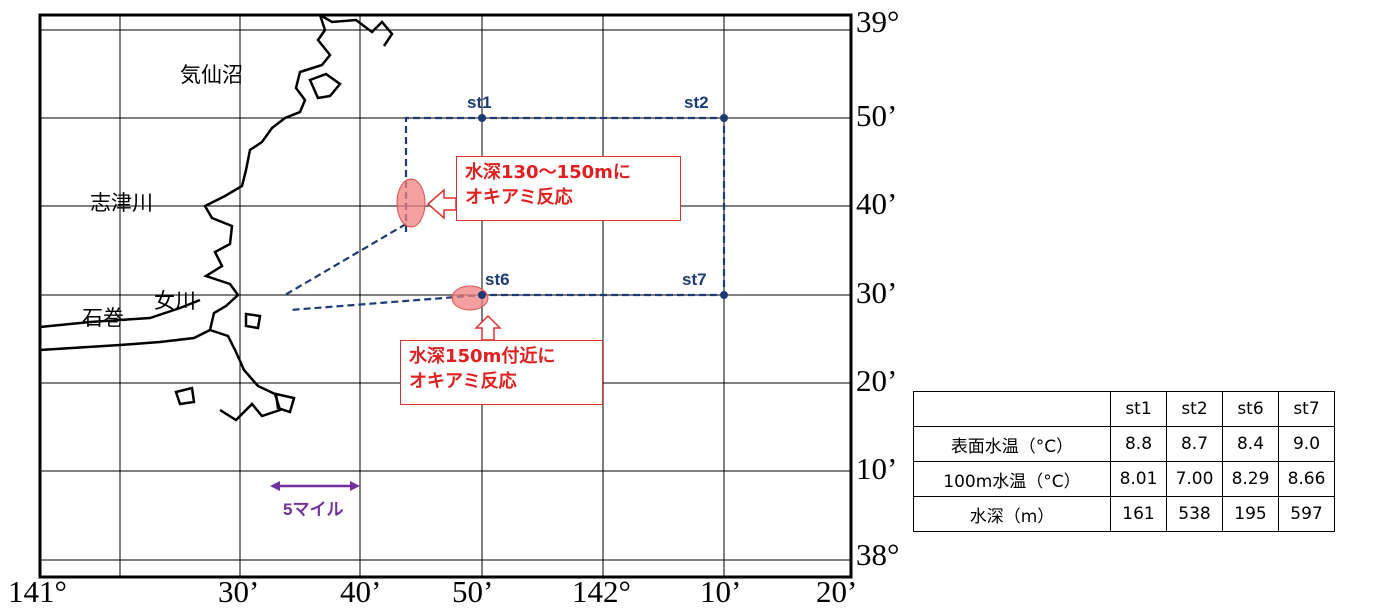 The image size is (1391, 612). What do you see at coordinates (482, 295) in the screenshot?
I see `station-st6-marker` at bounding box center [482, 295].